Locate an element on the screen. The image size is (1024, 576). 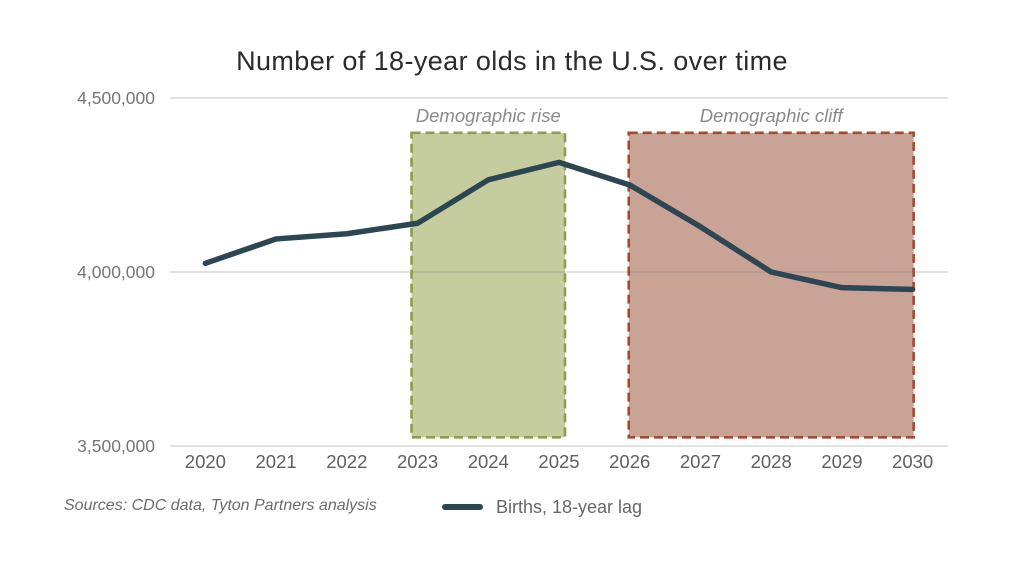
legend-label: Births, 18-year lag is located at coordinates (569, 506).